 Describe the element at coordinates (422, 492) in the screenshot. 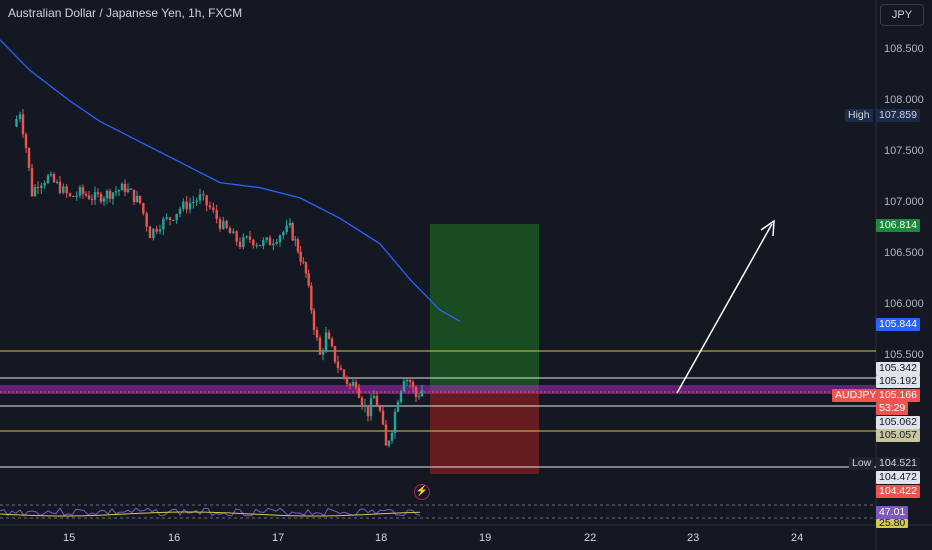

I see `flash-icon: ⚡` at that location.